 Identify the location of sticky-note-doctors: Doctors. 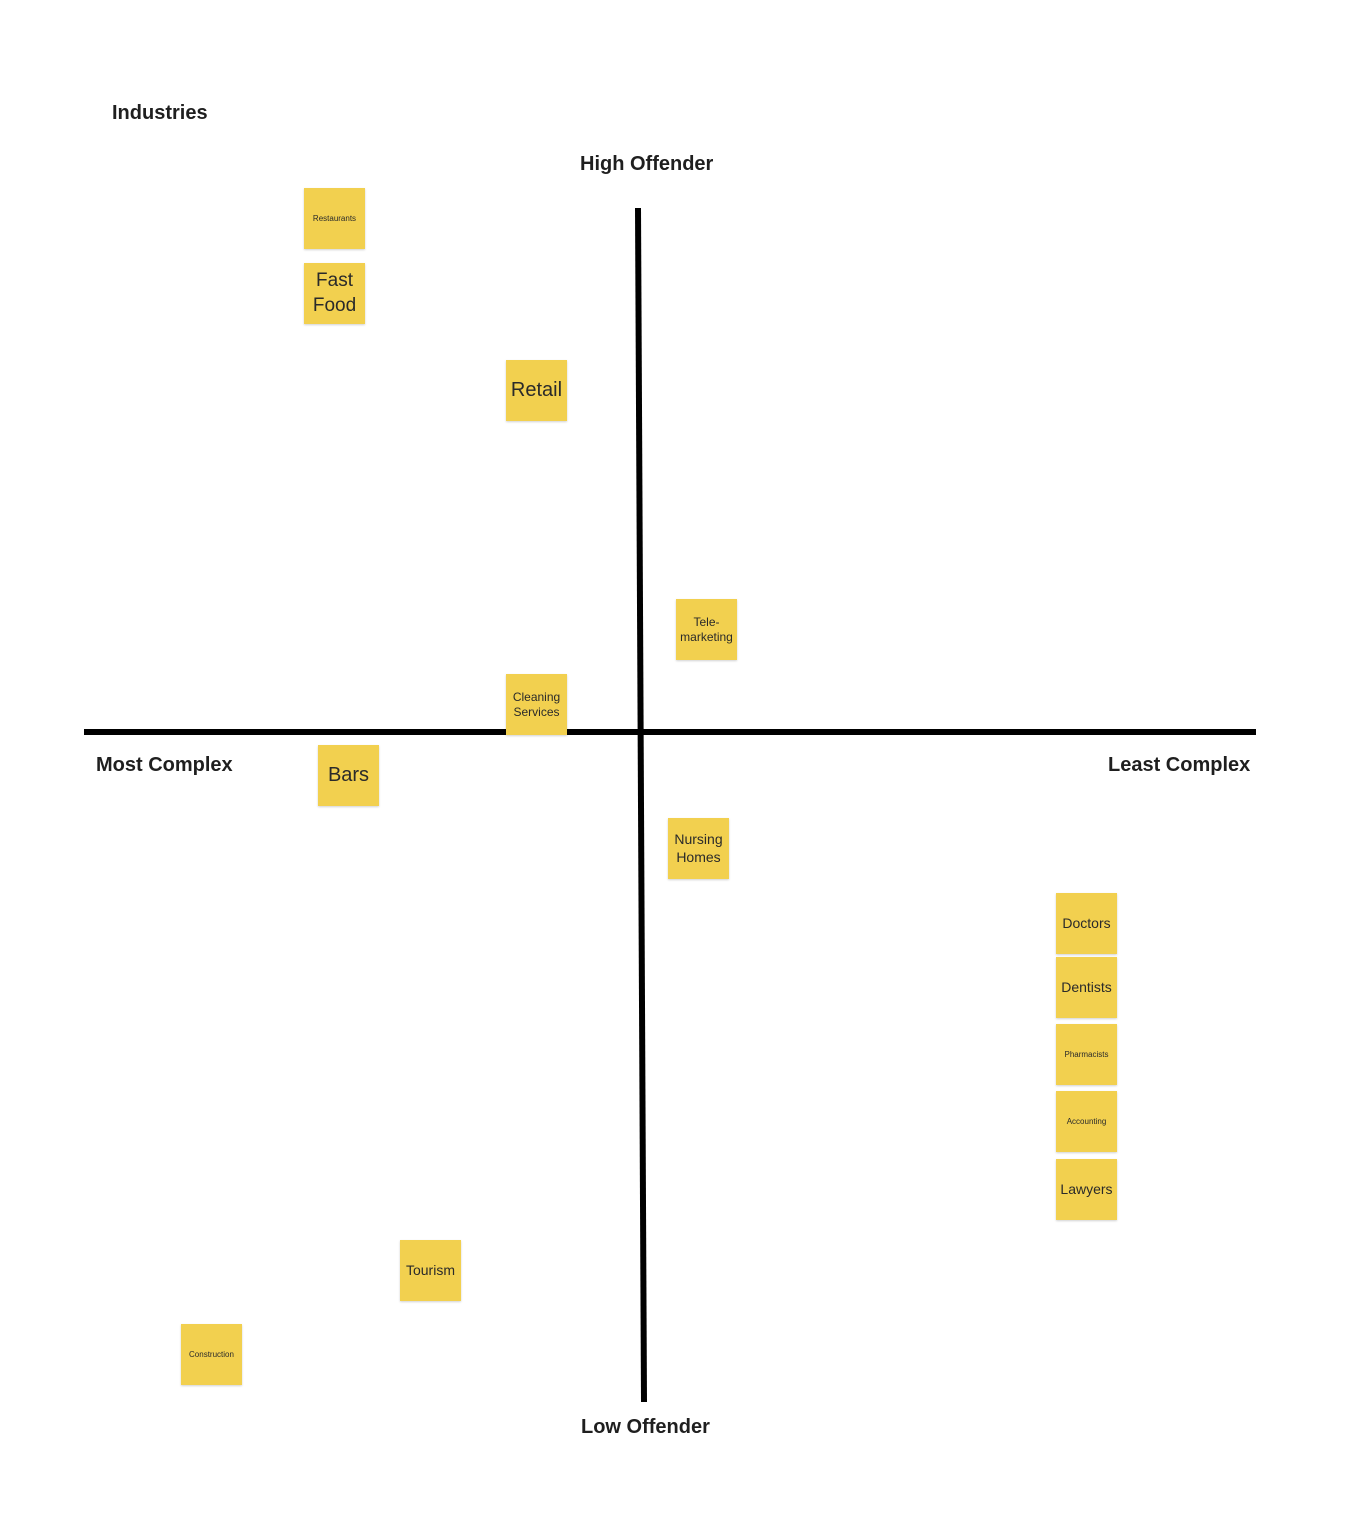
(1086, 923).